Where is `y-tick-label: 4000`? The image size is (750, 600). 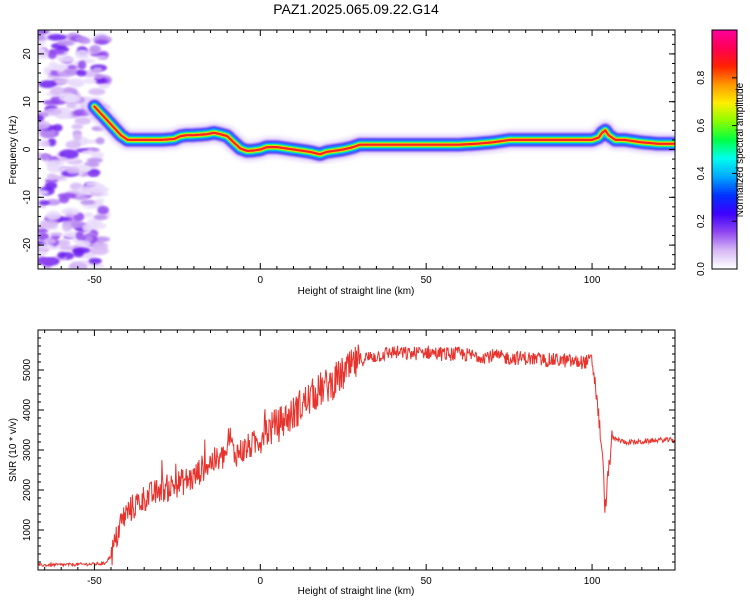
y-tick-label: 4000 is located at coordinates (27, 409).